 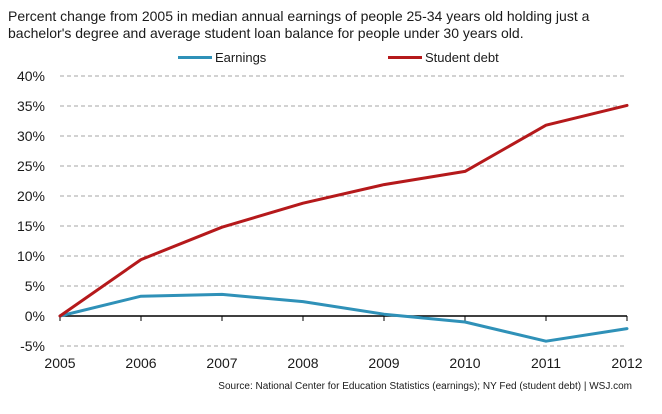 What do you see at coordinates (241, 57) in the screenshot?
I see `legend-label-earnings: Earnings` at bounding box center [241, 57].